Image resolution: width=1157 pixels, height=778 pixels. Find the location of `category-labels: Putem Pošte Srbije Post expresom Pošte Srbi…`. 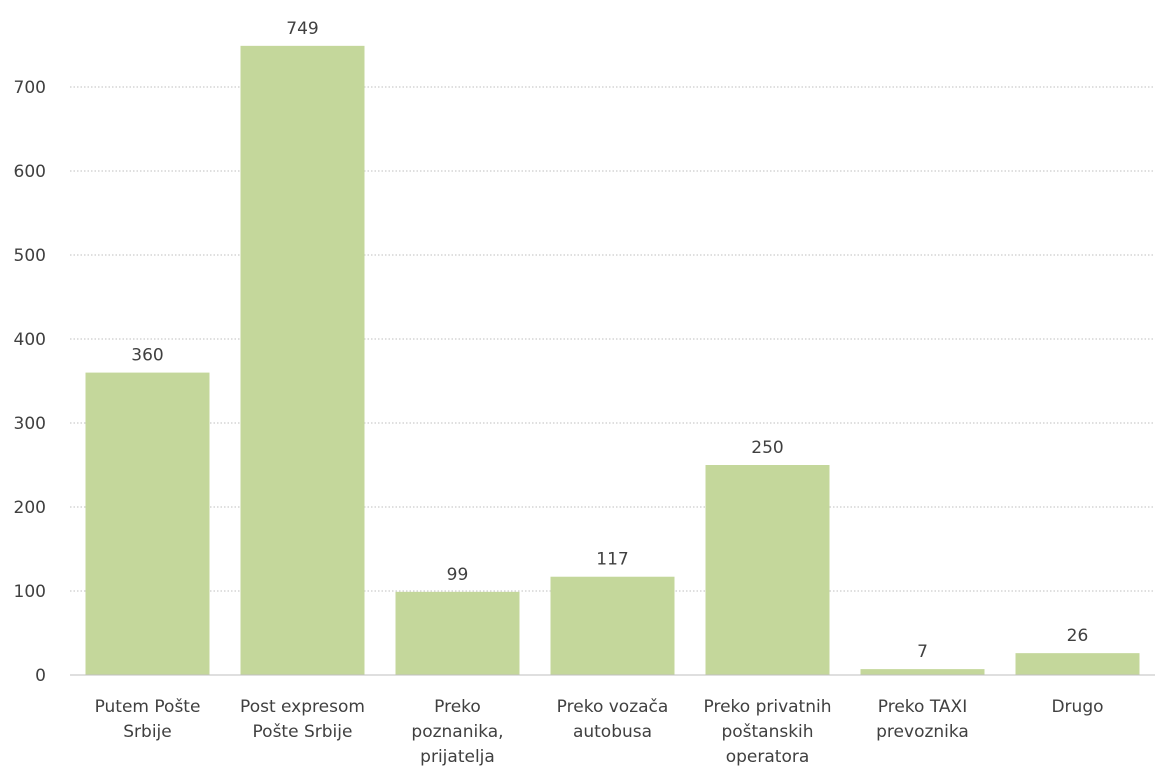

category-labels: Putem Pošte Srbije Post expresom Pošte Srbi… is located at coordinates (599, 732).